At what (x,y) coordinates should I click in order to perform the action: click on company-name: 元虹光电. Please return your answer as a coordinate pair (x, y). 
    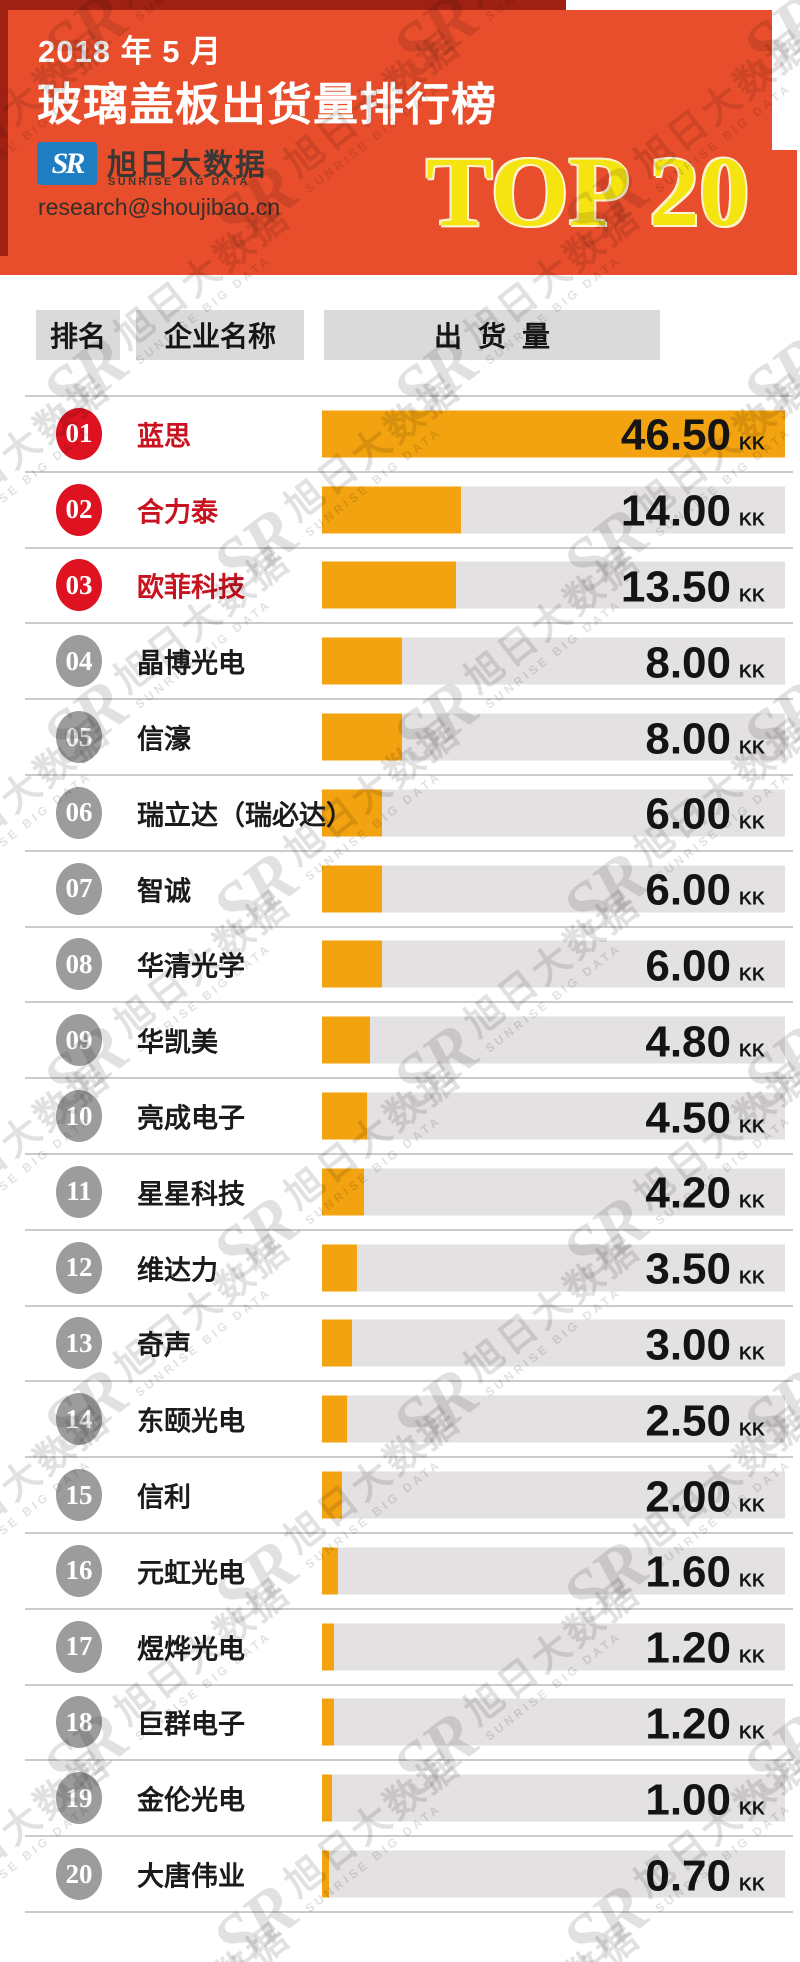
    Looking at the image, I should click on (191, 1573).